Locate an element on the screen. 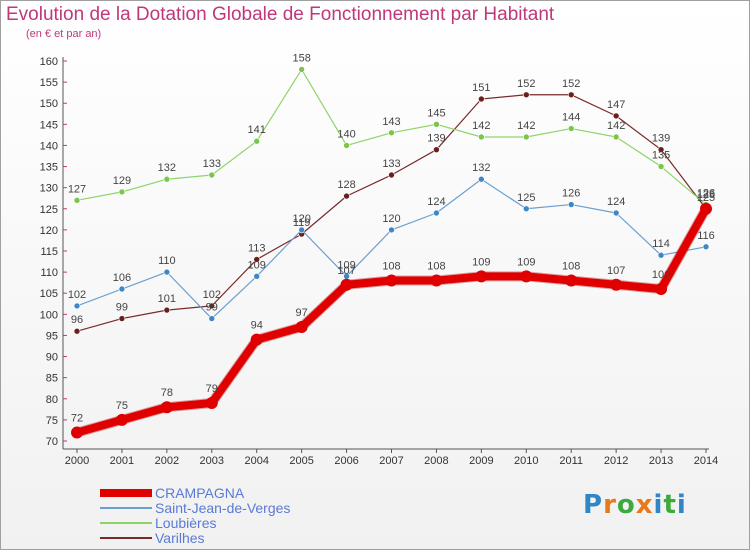 The width and height of the screenshot is (750, 550). data-label-varilhes: 147 is located at coordinates (616, 105).